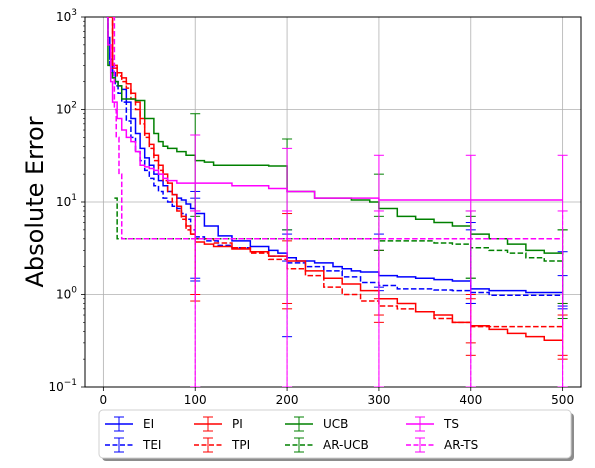  What do you see at coordinates (104, 400) in the screenshot?
I see `x-tick-label: 0` at bounding box center [104, 400].